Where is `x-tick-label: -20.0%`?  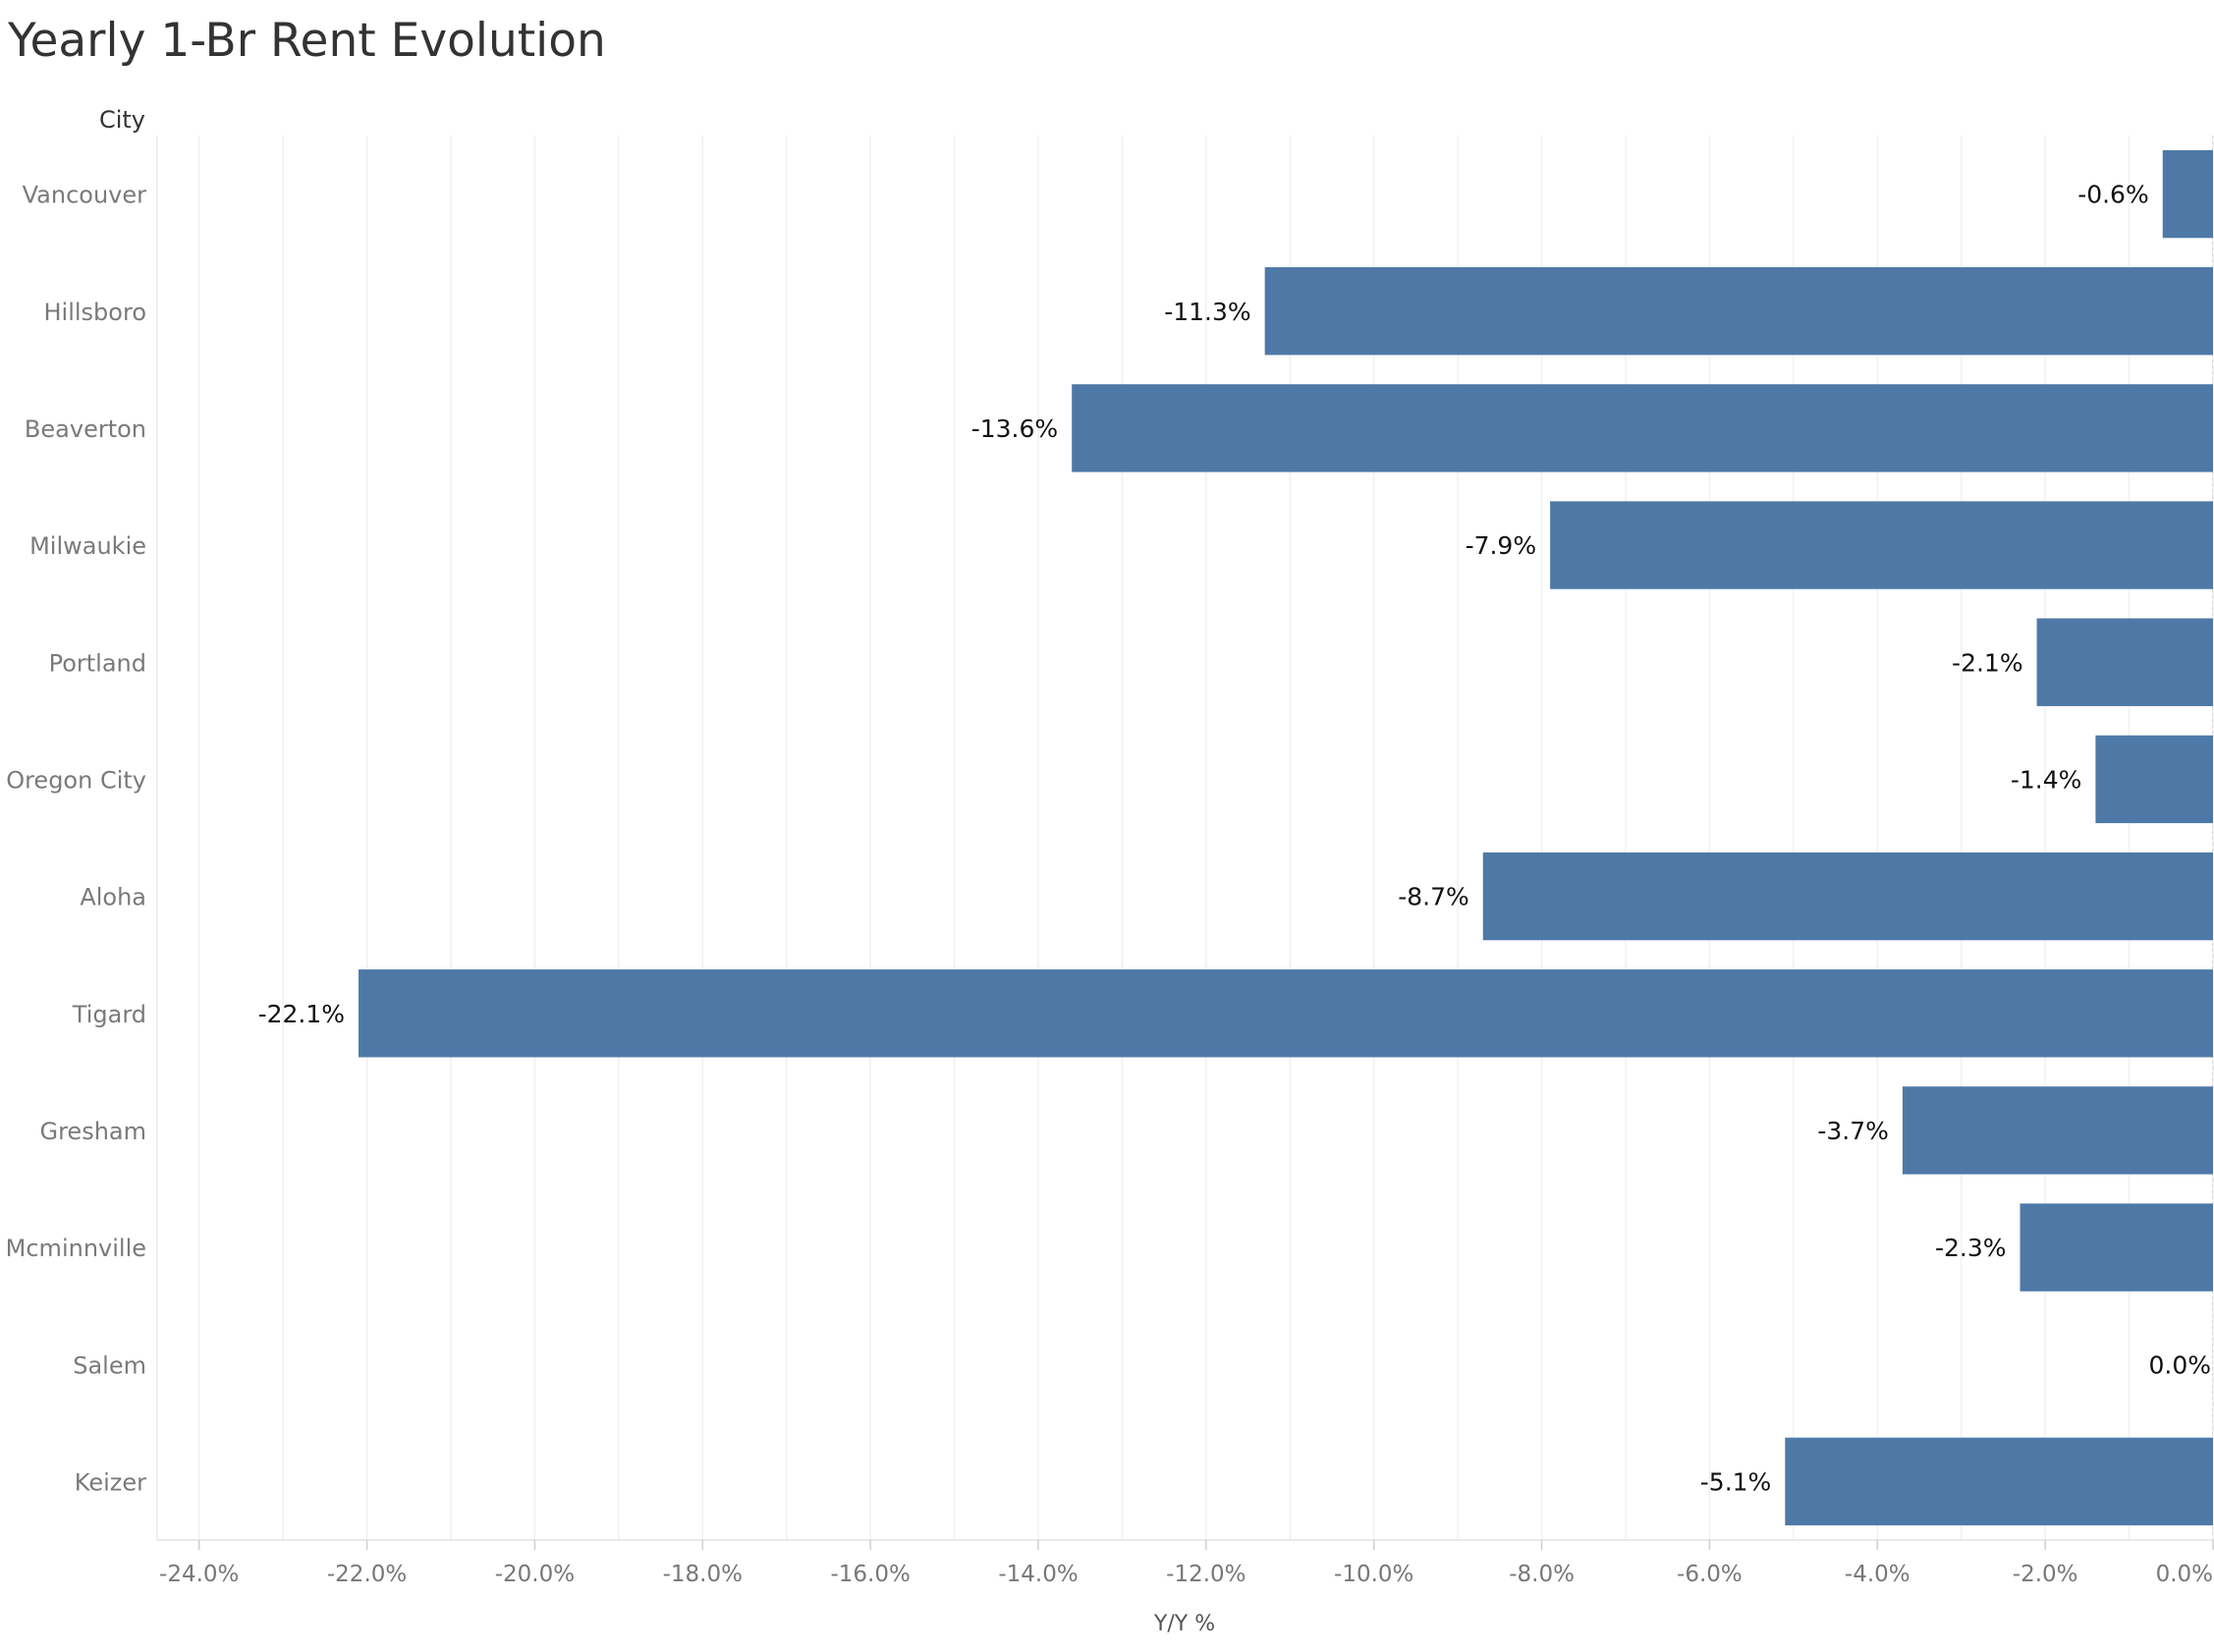 x-tick-label: -20.0% is located at coordinates (535, 1575).